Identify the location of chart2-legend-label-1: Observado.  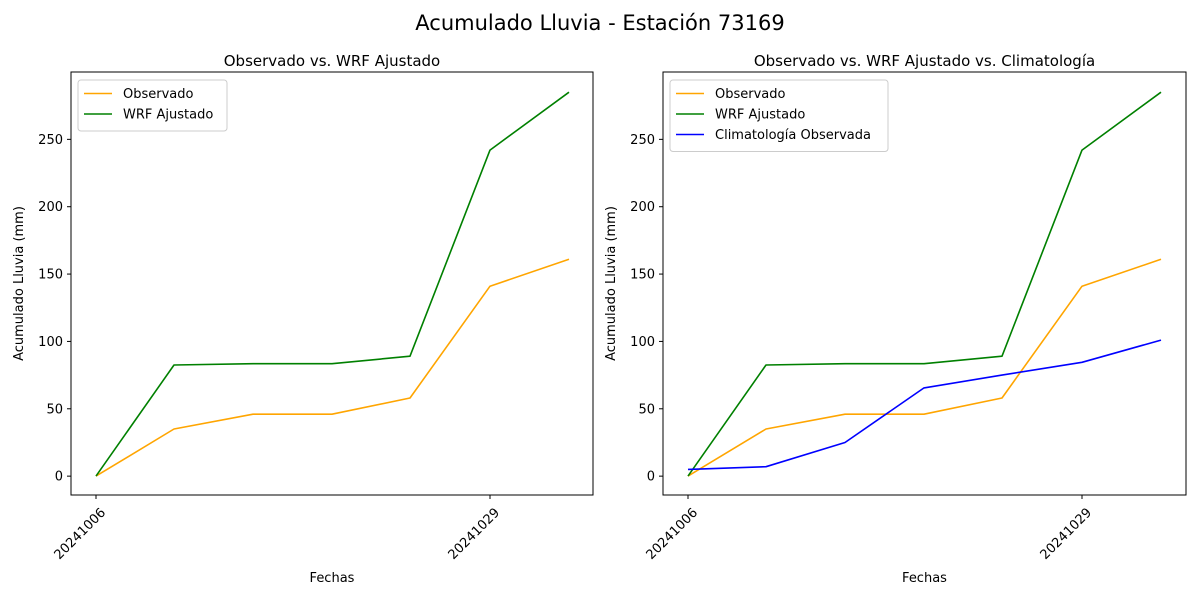
(750, 94).